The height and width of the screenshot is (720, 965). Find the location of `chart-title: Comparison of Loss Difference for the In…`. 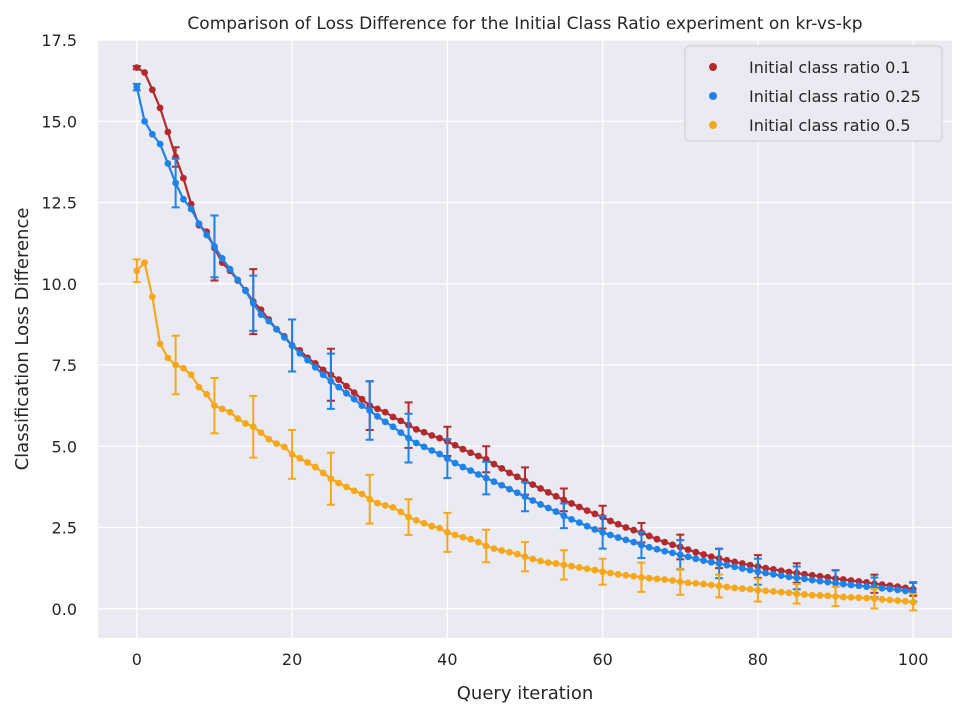

chart-title: Comparison of Loss Difference for the In… is located at coordinates (524, 24).